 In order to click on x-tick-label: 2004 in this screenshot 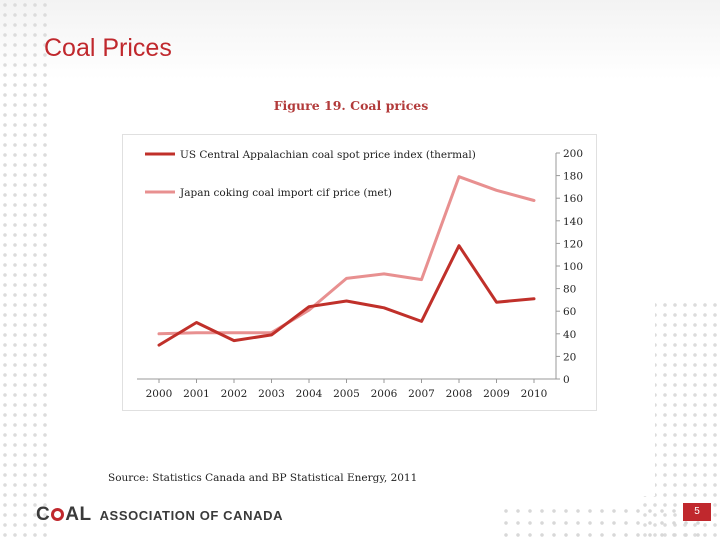, I will do `click(309, 394)`.